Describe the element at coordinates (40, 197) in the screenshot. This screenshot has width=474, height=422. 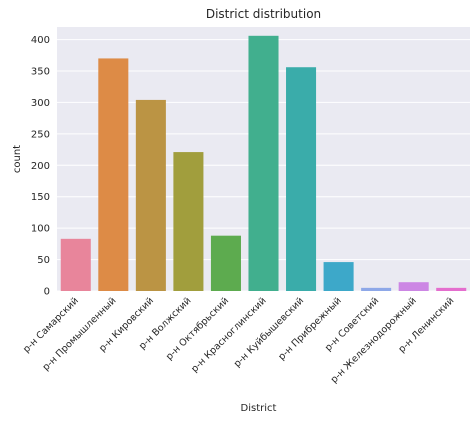
I see `y-tick-label: 150` at that location.